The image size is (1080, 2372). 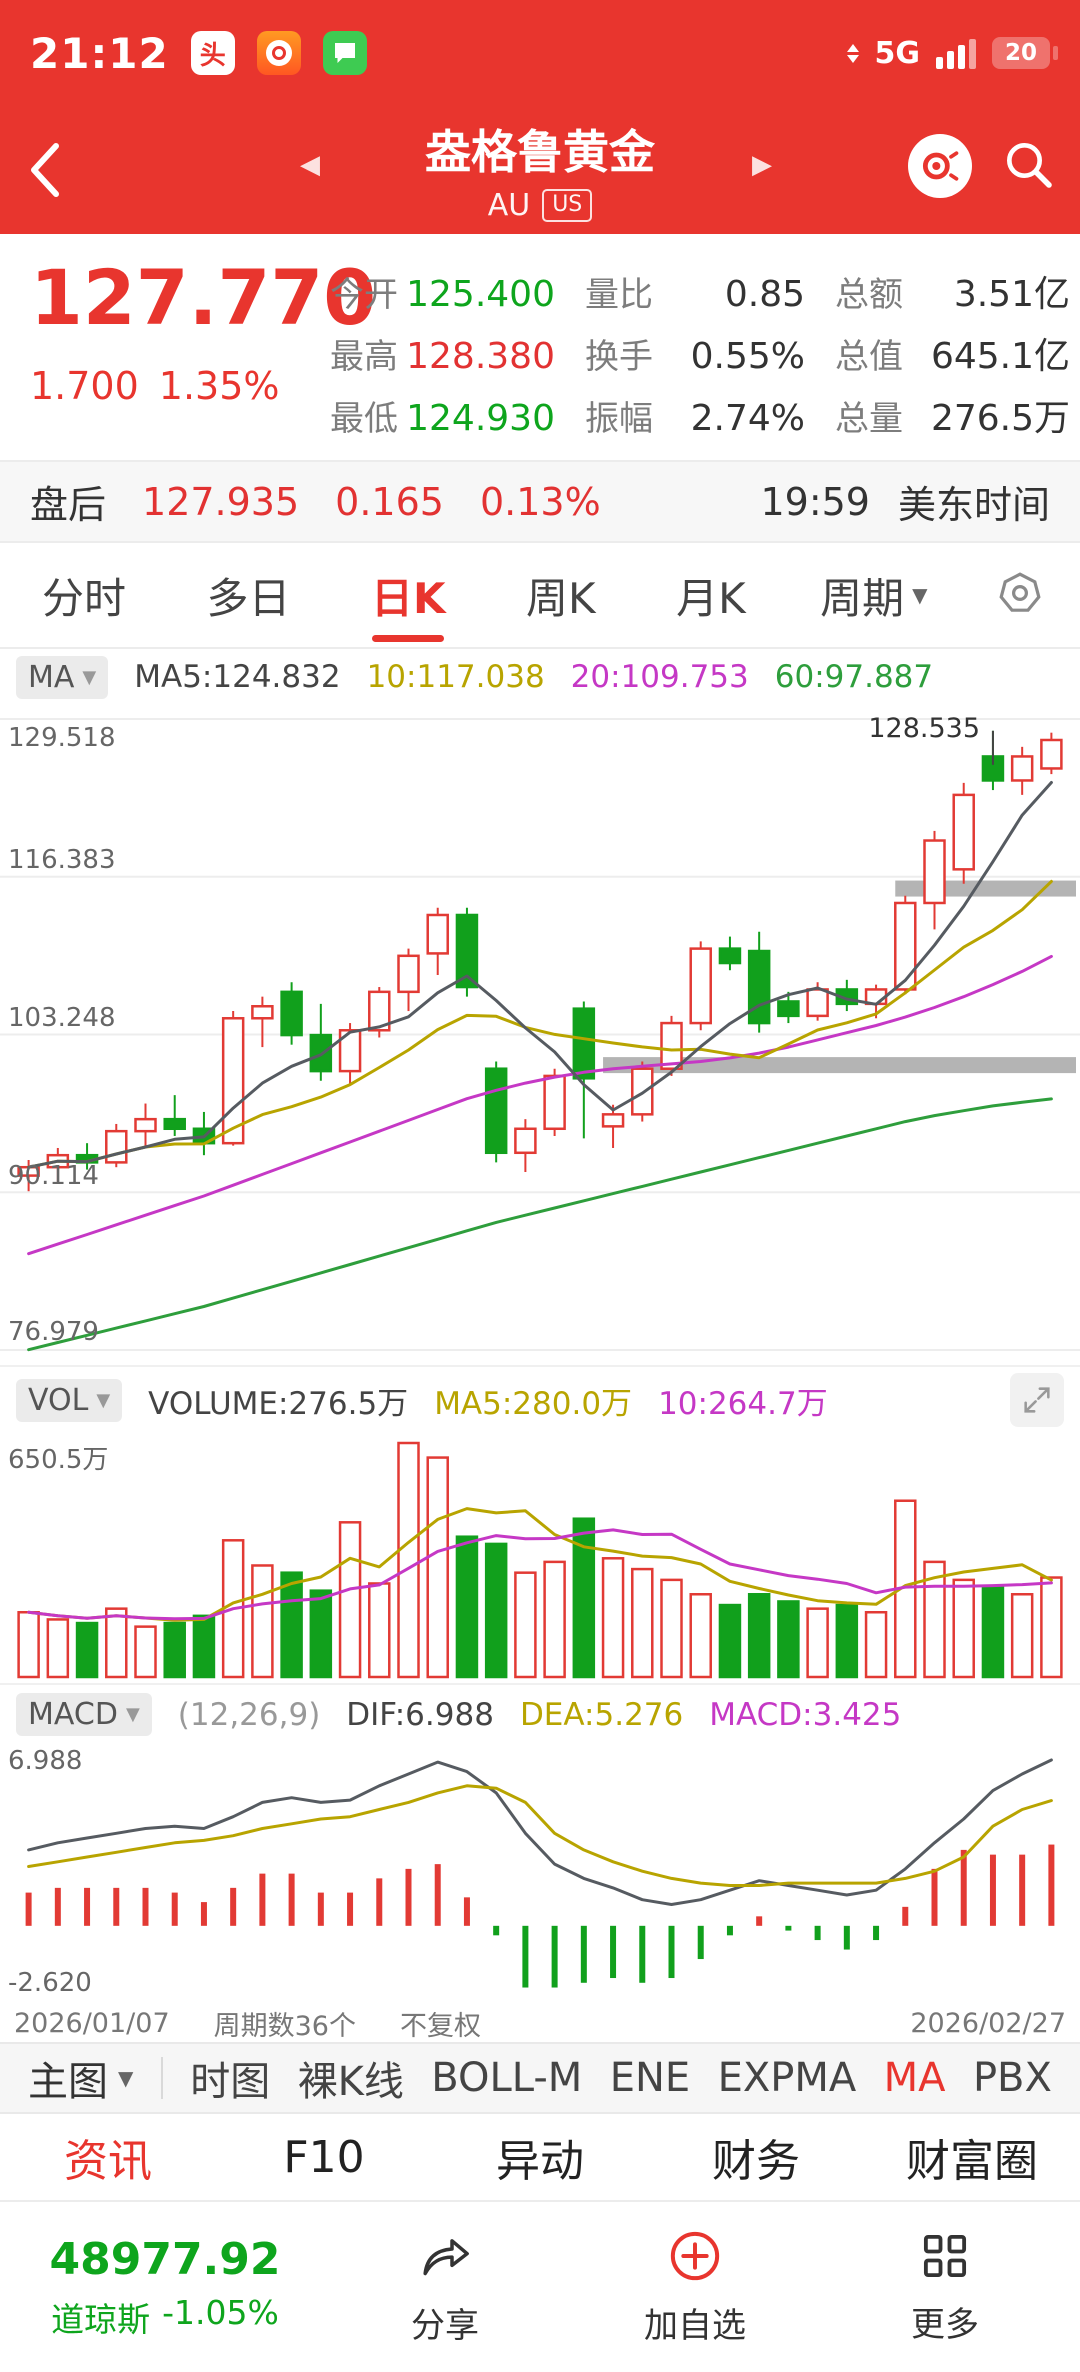 What do you see at coordinates (988, 2023) in the screenshot?
I see `end-date-label: 2026/02/27` at bounding box center [988, 2023].